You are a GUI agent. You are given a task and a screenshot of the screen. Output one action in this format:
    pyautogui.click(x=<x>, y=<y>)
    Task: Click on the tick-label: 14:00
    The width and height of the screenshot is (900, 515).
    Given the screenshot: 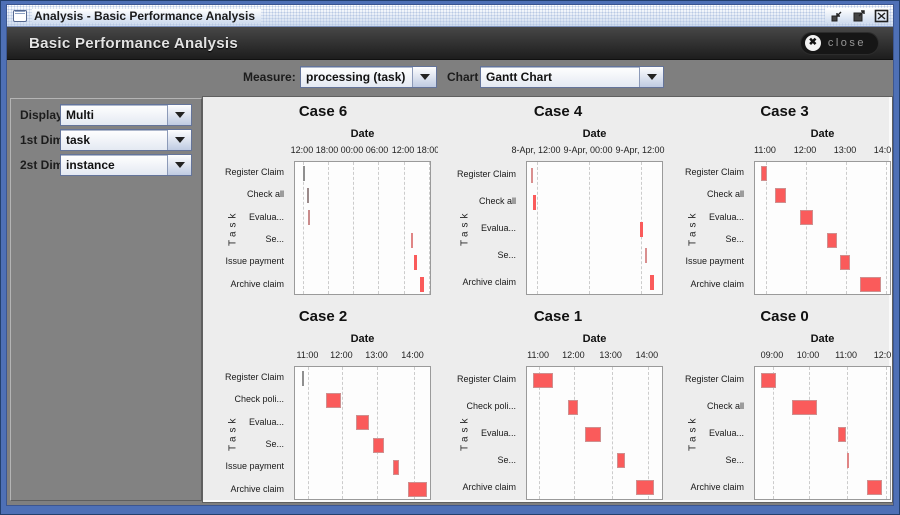 What is the action you would take?
    pyautogui.click(x=882, y=150)
    